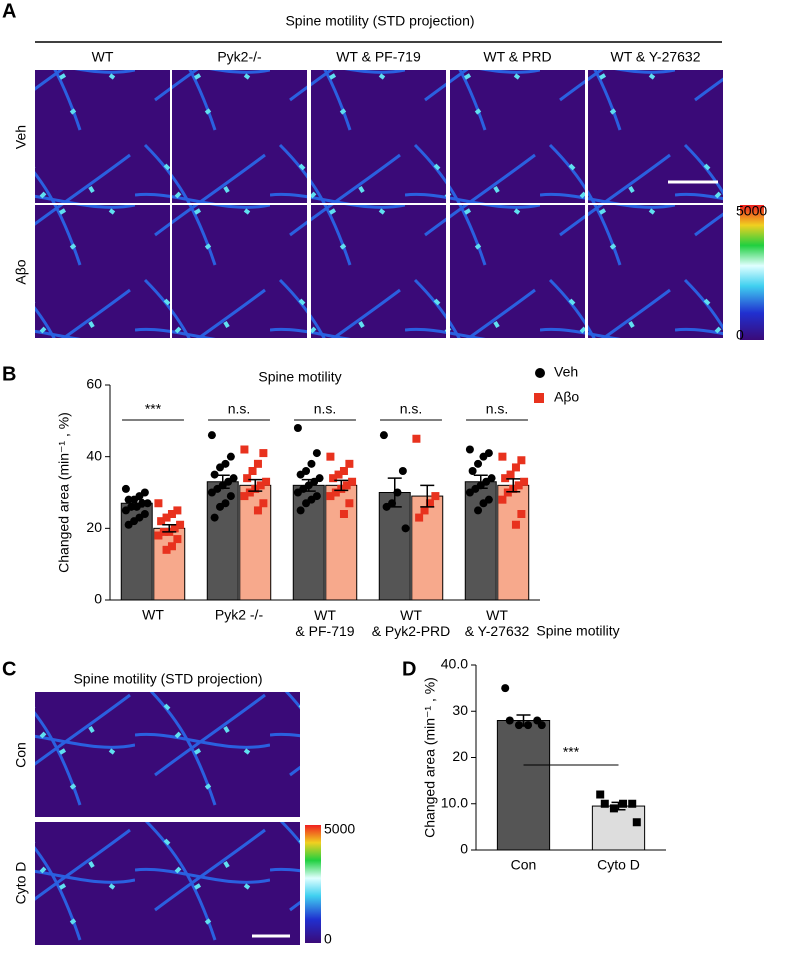 This screenshot has width=797, height=956. Describe the element at coordinates (618, 865) in the screenshot. I see `x-tick-label: Cyto D` at that location.